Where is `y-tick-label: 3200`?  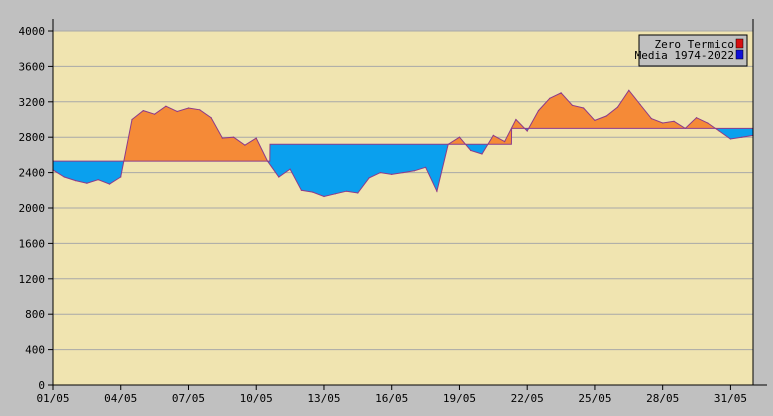 y-tick-label: 3200 is located at coordinates (32, 102).